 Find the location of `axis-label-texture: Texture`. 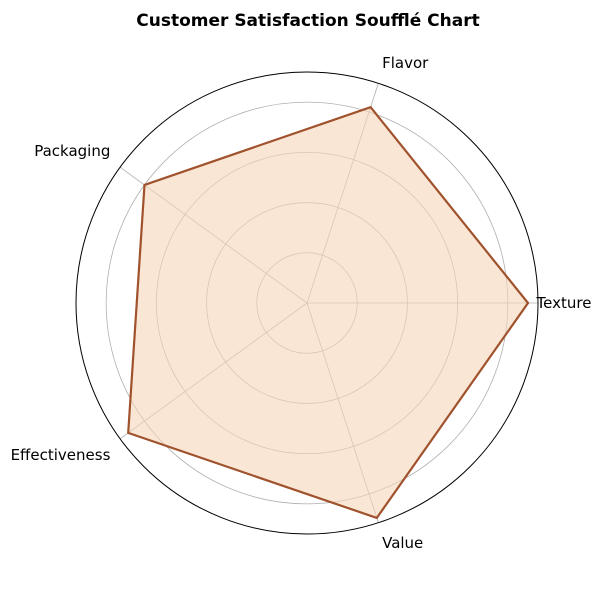

axis-label-texture: Texture is located at coordinates (564, 303).